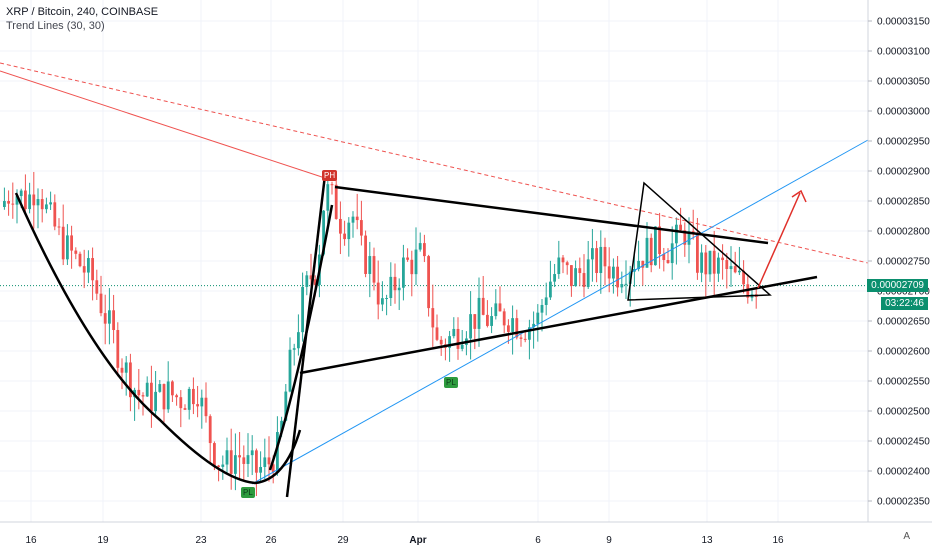  Describe the element at coordinates (903, 112) in the screenshot. I see `price-tick-label: 0.00003000` at that location.